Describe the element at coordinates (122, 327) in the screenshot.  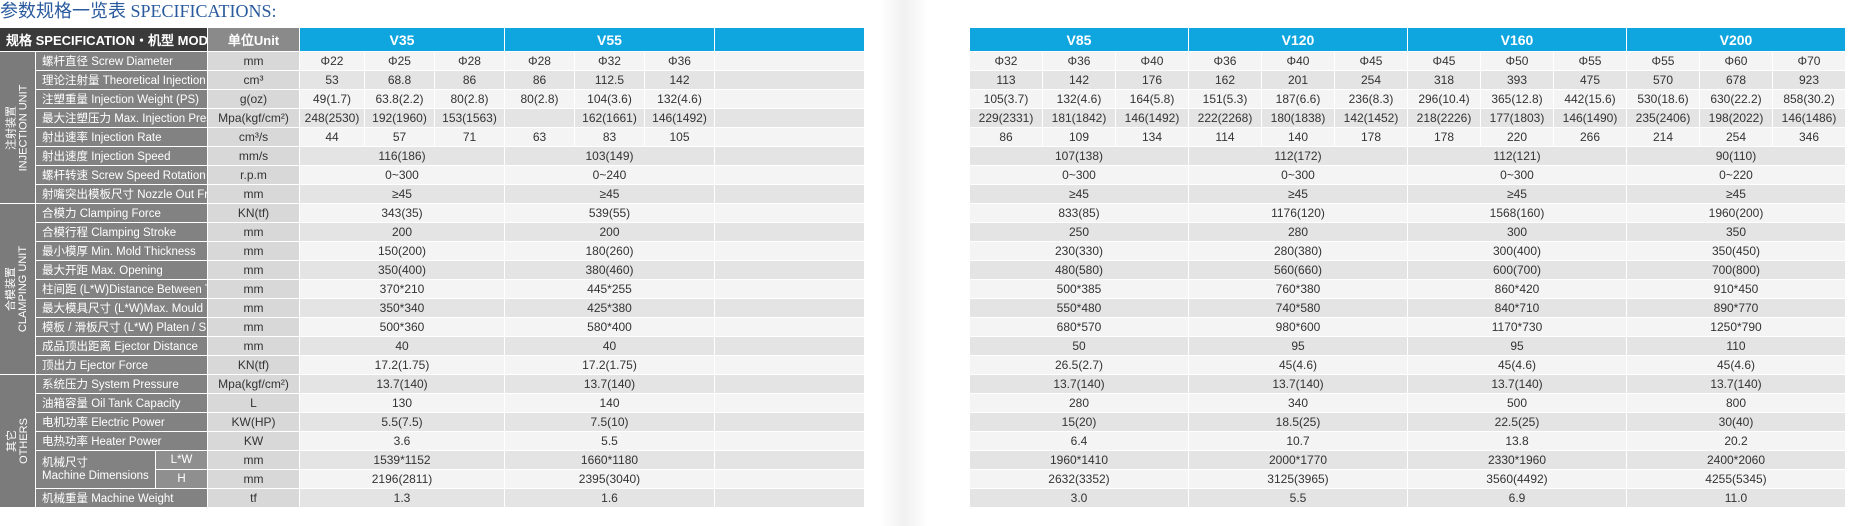
I see `param-label: 模板 / 滑板尺寸 (L*W) Platen / Slide Size` at that location.